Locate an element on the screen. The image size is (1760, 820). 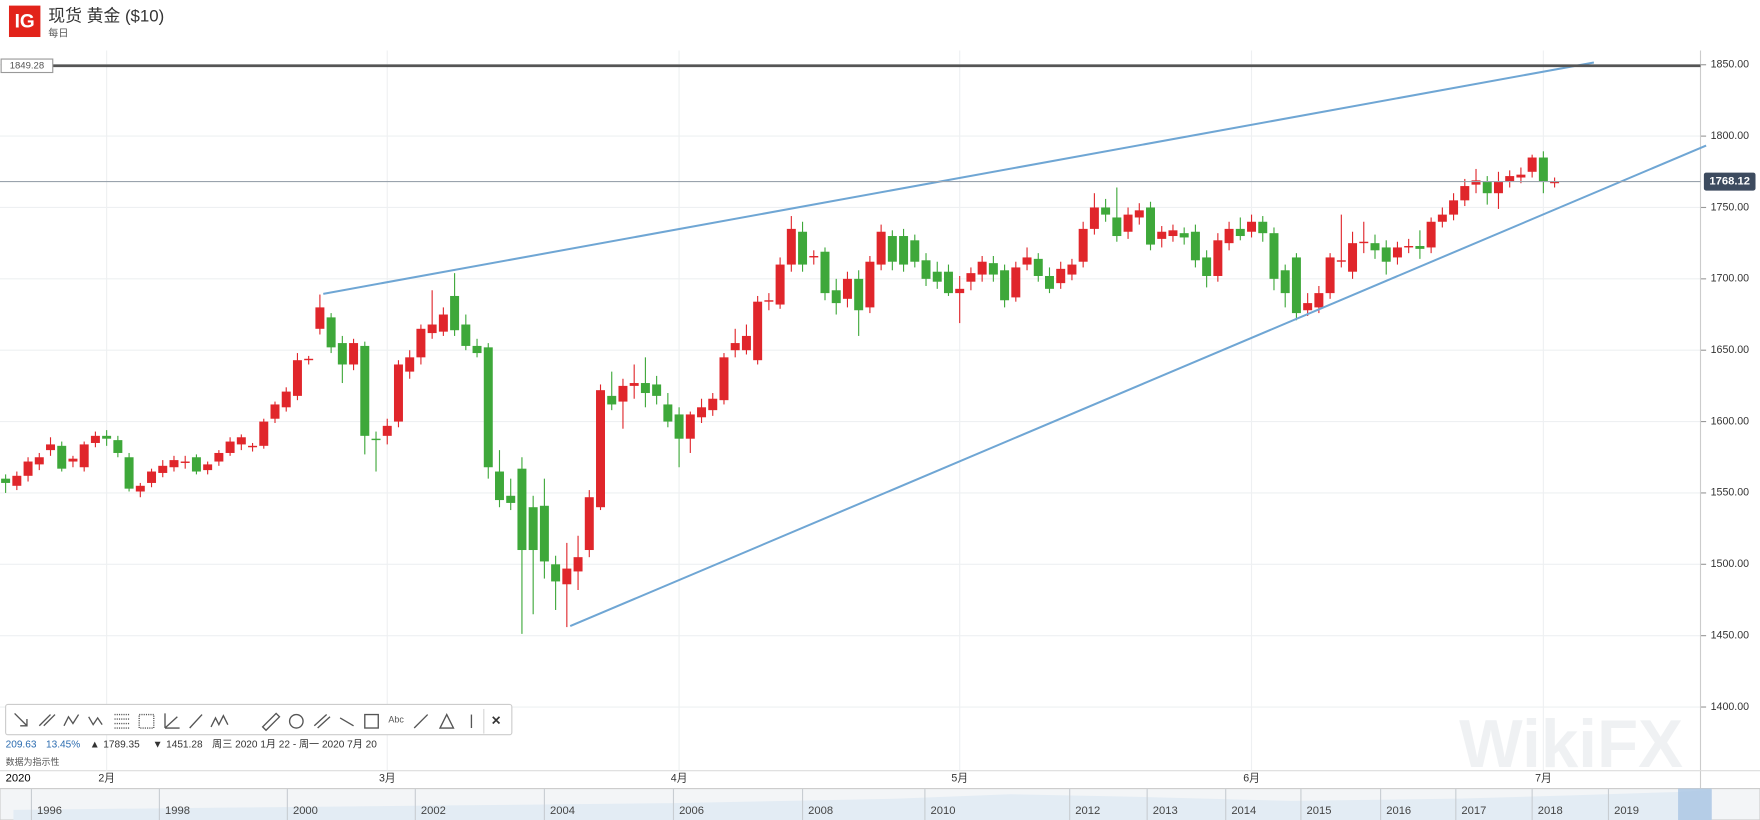
y-tick-label: 1750.00 is located at coordinates (1730, 207).